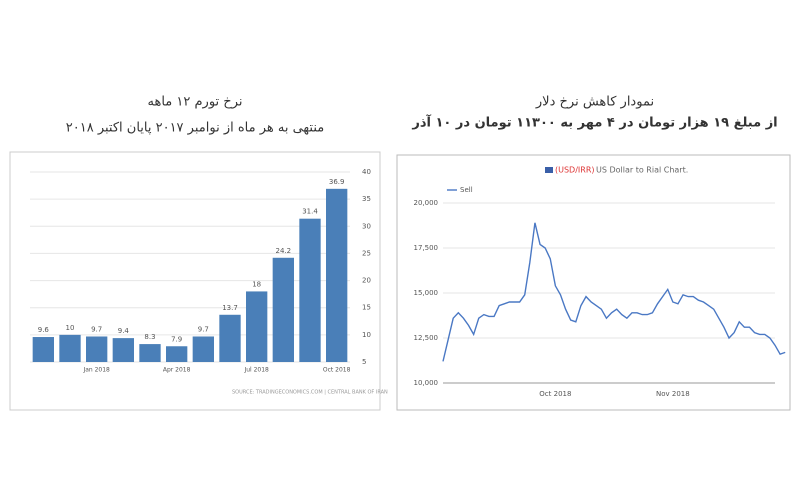 This screenshot has width=800, height=503. I want to click on y-tick-label: 5, so click(364, 362).